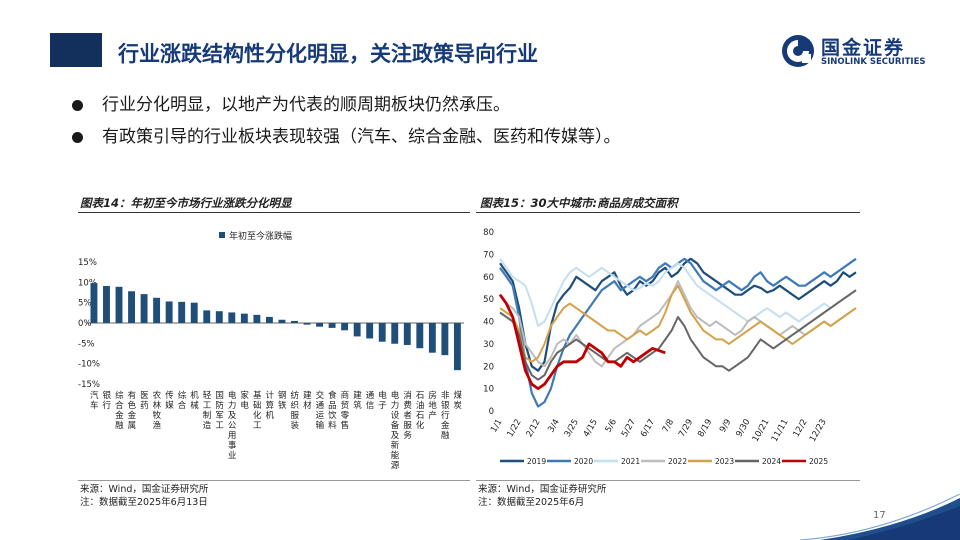 The height and width of the screenshot is (540, 960). Describe the element at coordinates (87, 283) in the screenshot. I see `y-tick-label: 10%` at that location.